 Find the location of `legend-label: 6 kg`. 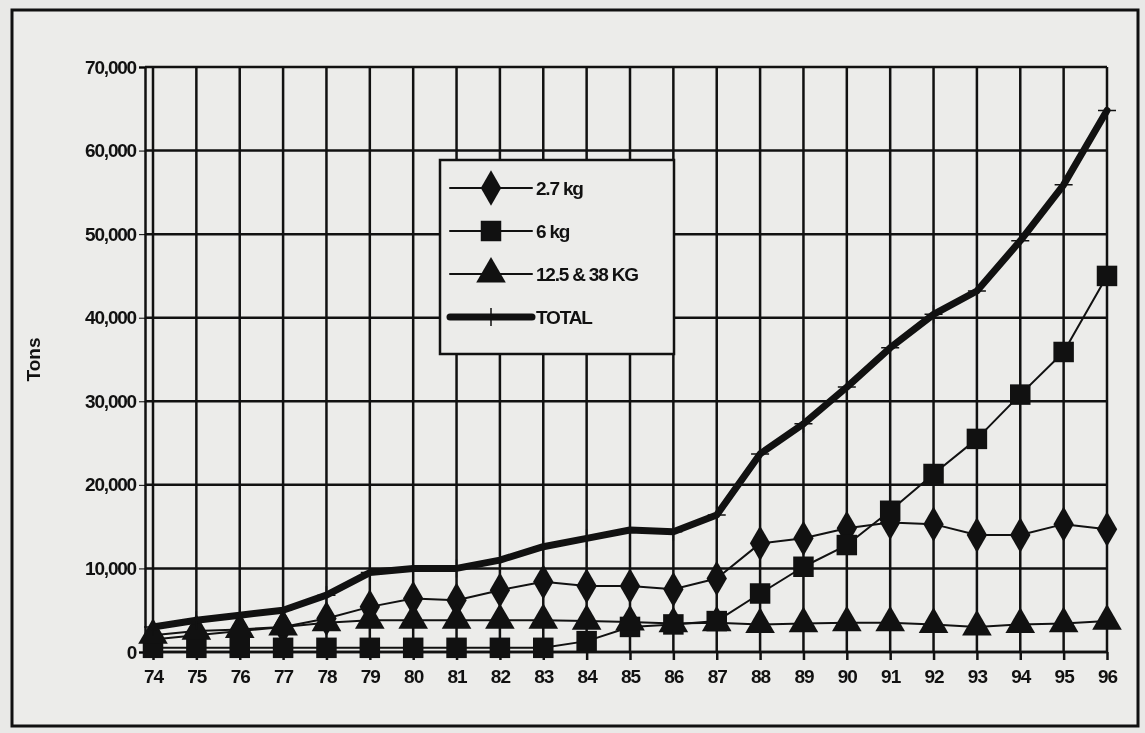

legend-label: 6 kg is located at coordinates (553, 231).